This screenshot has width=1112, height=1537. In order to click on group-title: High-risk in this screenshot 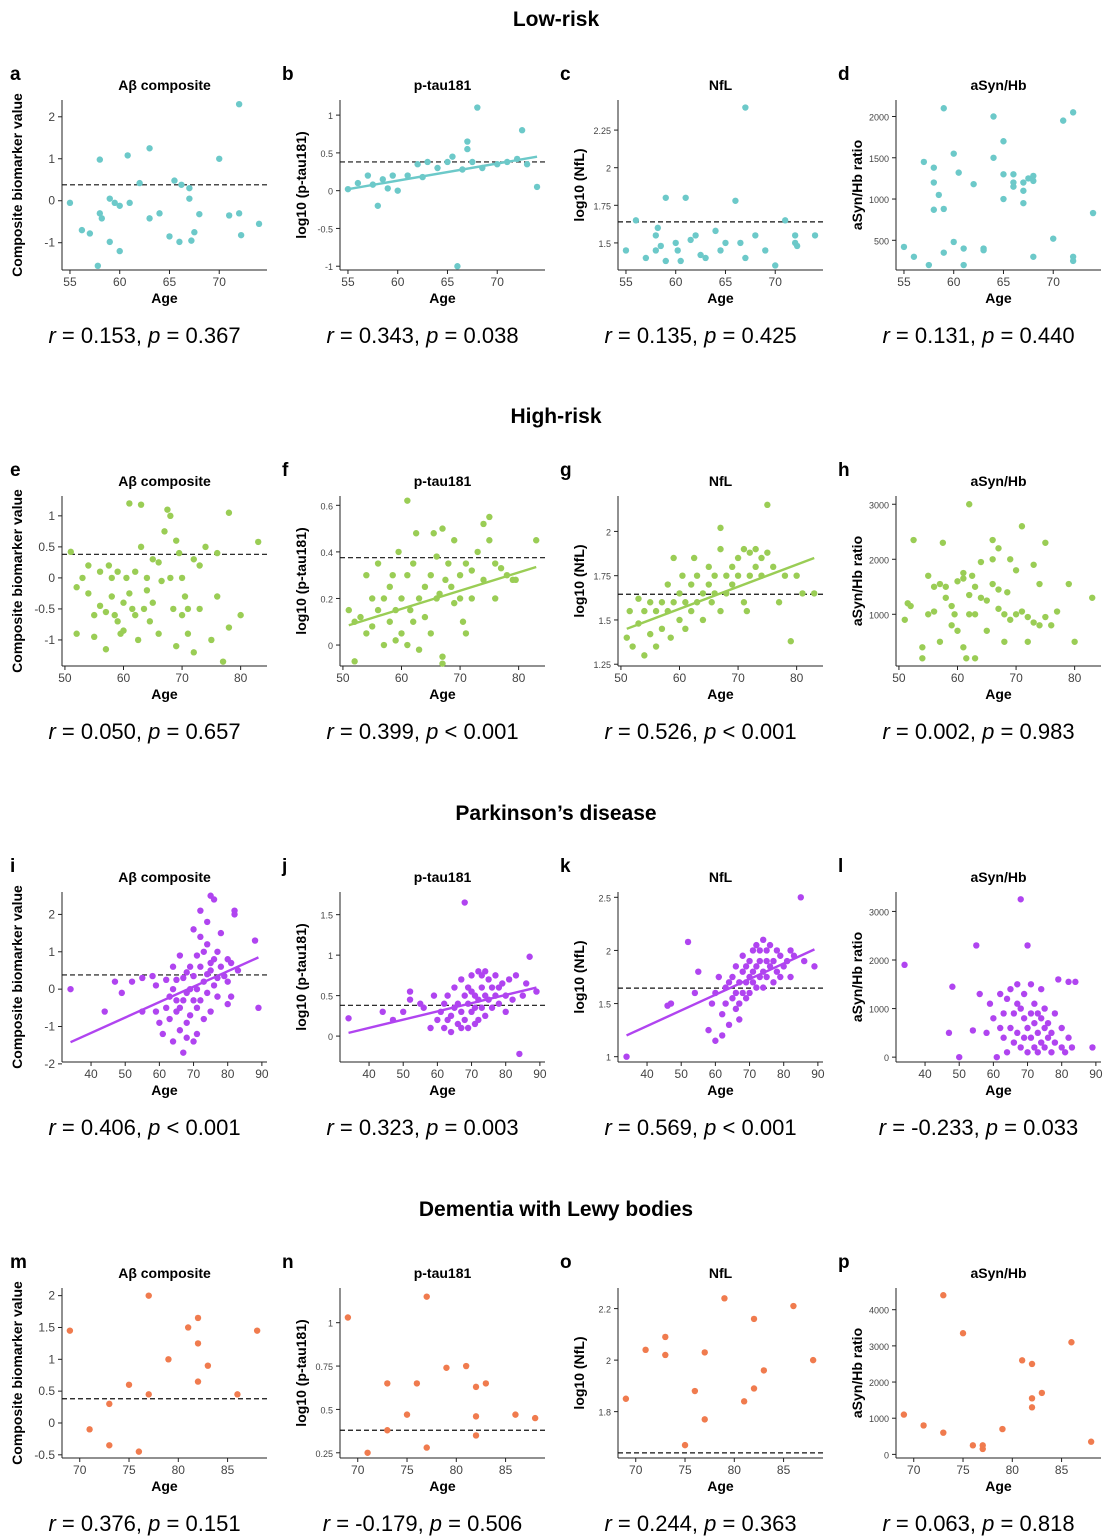, I will do `click(555, 416)`.